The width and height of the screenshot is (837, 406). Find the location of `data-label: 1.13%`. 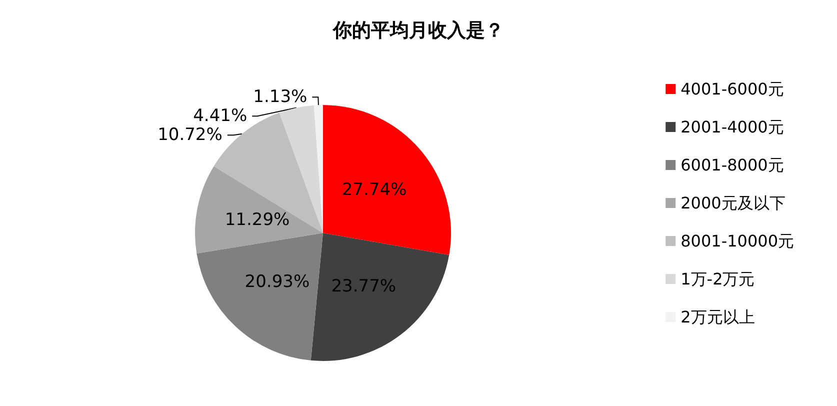

data-label: 1.13% is located at coordinates (280, 97).